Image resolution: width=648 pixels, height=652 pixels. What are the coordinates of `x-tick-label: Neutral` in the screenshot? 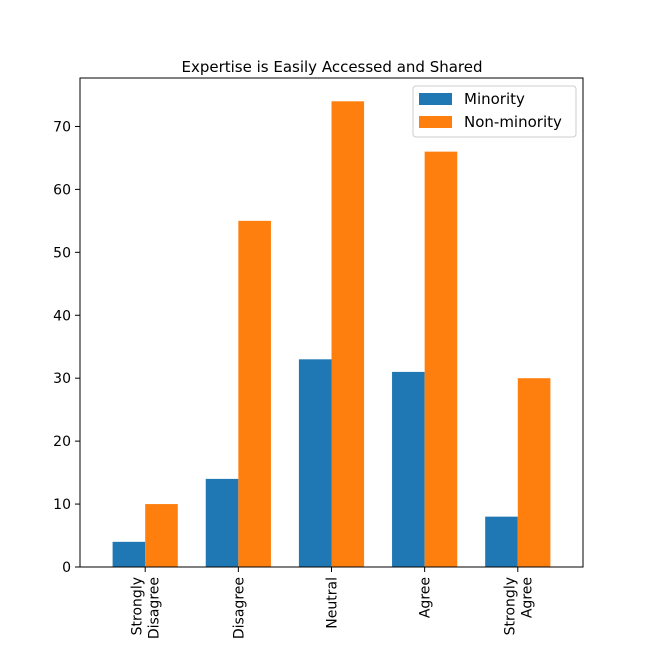 It's located at (333, 603).